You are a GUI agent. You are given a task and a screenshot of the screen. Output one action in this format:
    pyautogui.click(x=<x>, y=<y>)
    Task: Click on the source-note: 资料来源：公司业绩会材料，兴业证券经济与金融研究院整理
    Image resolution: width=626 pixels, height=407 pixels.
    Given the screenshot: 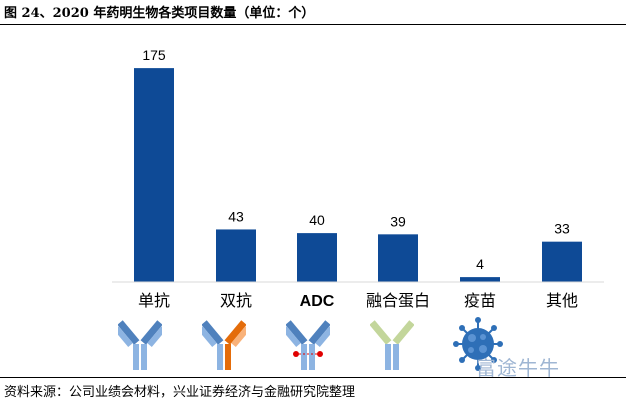 What is the action you would take?
    pyautogui.click(x=180, y=392)
    